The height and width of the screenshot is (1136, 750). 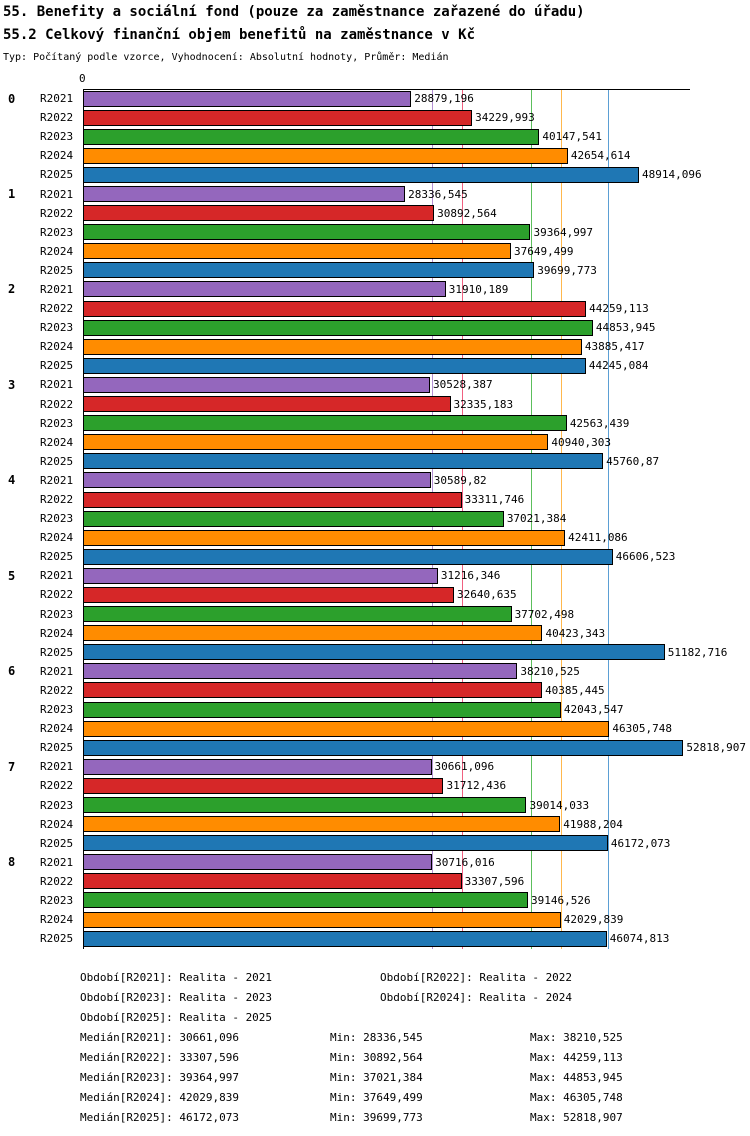 I want to click on legend-item-r2021: Období[R2021]: Realita - 2021, so click(x=176, y=977).